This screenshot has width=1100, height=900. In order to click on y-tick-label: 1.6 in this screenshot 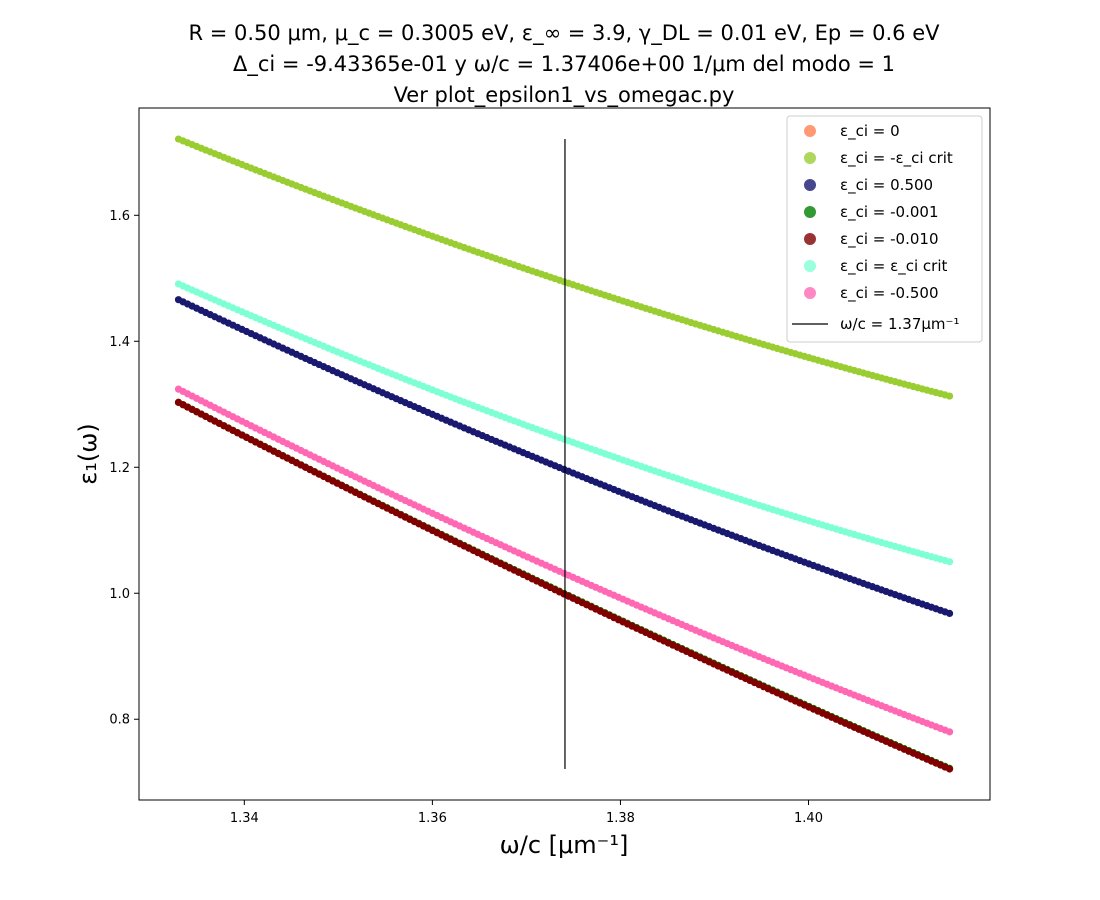, I will do `click(119, 216)`.